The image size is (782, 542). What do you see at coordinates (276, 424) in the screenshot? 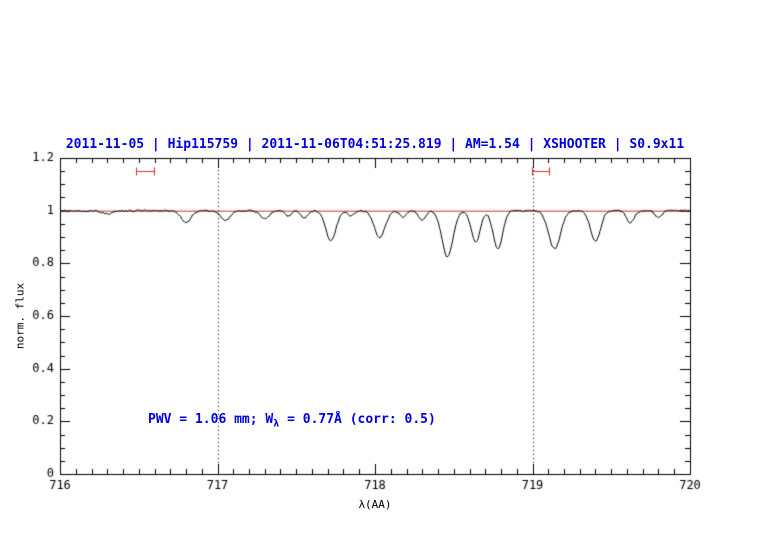
I see `annotation-lambda-subscript: λ` at bounding box center [276, 424].